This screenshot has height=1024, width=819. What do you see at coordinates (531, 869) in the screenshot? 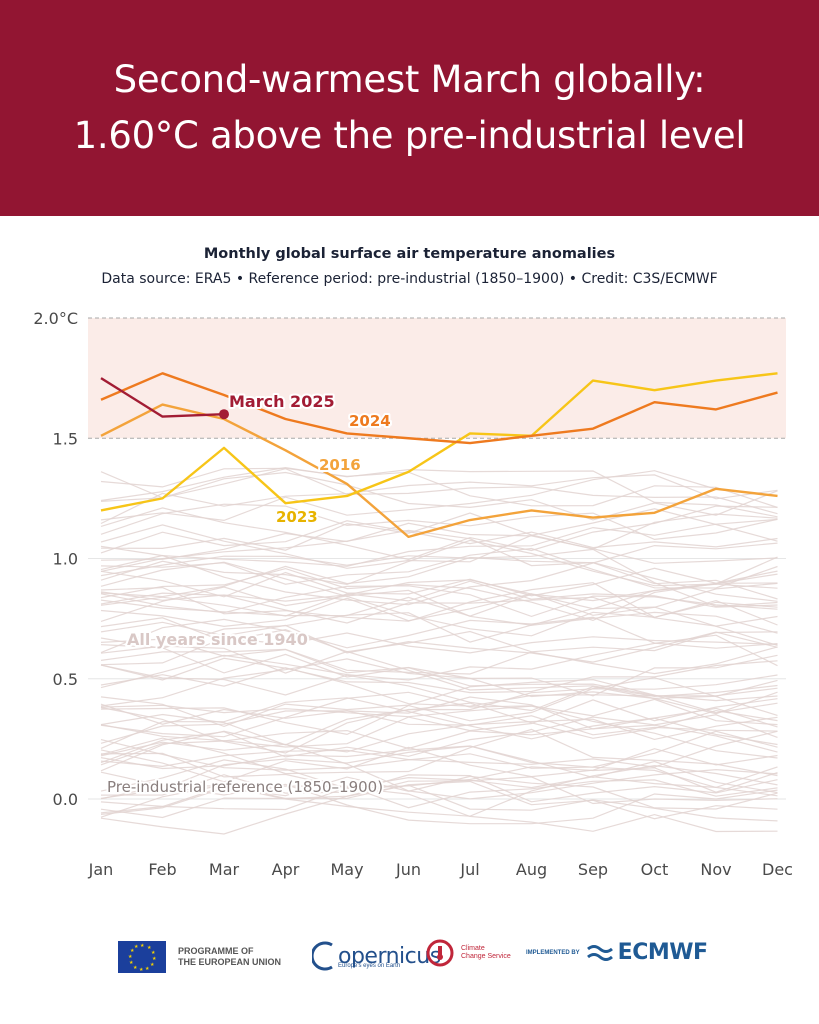
I see `x-tick-label: Aug` at bounding box center [531, 869].